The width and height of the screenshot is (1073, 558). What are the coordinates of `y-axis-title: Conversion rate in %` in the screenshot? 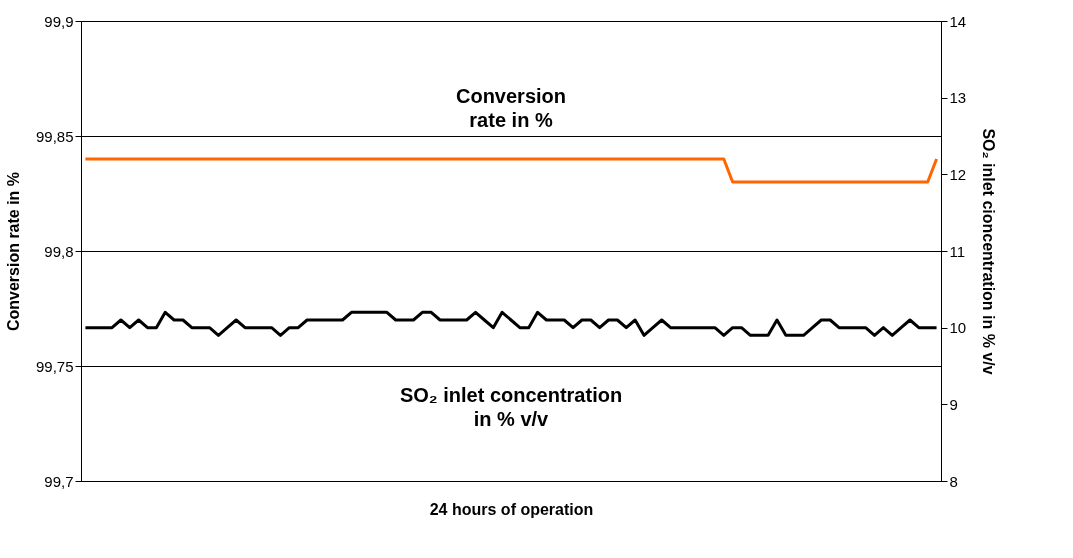 It's located at (13, 251).